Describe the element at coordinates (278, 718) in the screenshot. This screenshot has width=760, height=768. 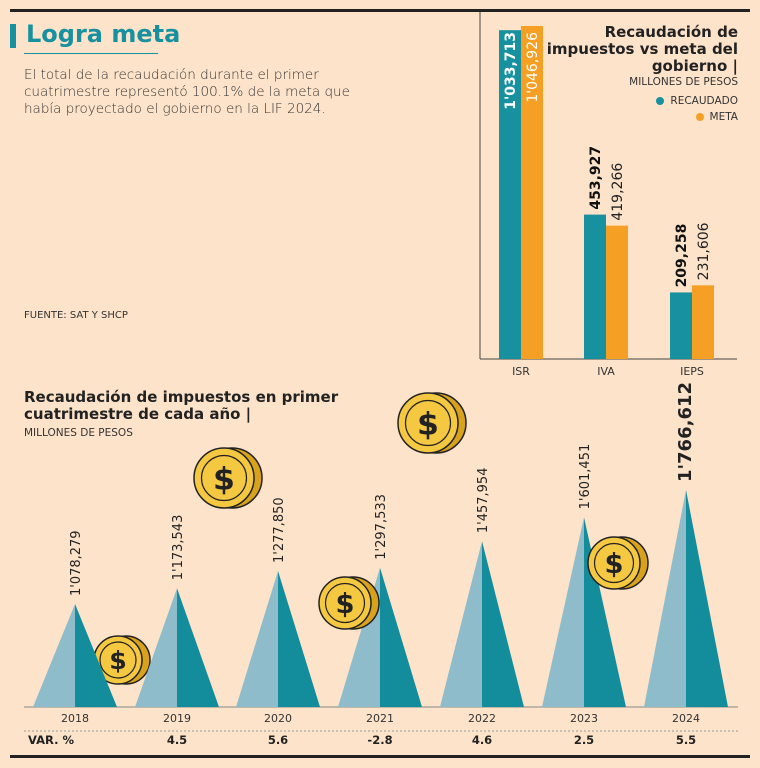
I see `year-label-2020: 2020` at that location.